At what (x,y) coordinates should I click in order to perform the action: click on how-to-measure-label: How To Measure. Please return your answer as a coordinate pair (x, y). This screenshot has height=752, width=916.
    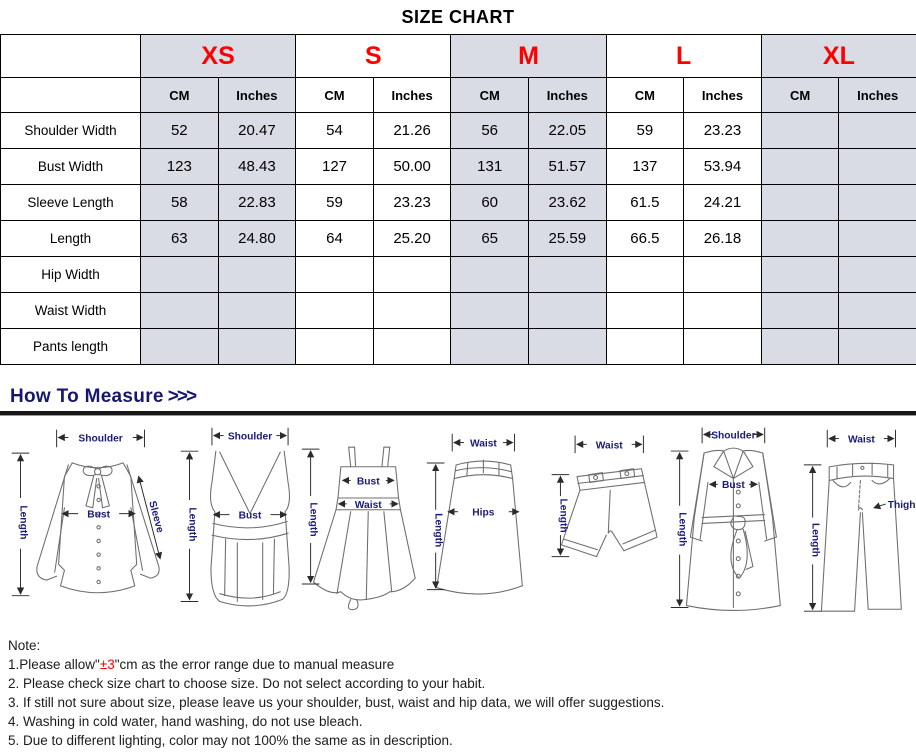
    Looking at the image, I should click on (87, 396).